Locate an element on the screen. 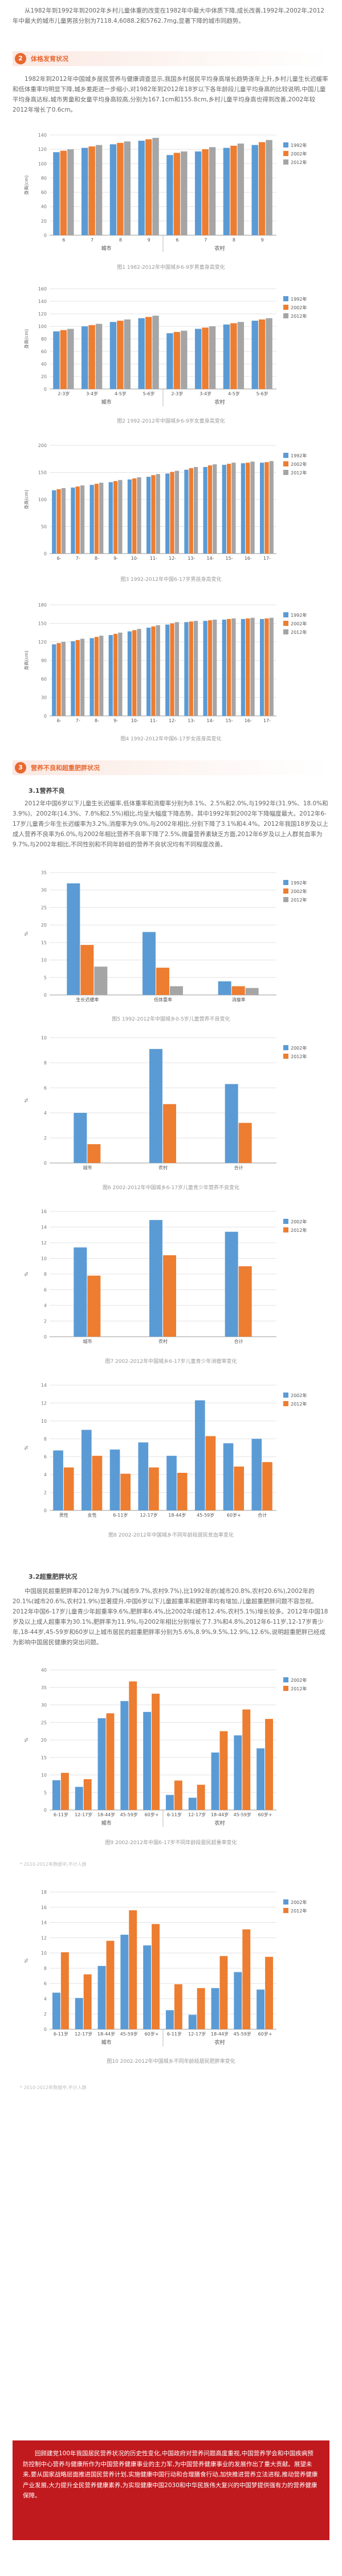 The image size is (342, 2576). x-tick-label: 消瘦率 is located at coordinates (239, 999).